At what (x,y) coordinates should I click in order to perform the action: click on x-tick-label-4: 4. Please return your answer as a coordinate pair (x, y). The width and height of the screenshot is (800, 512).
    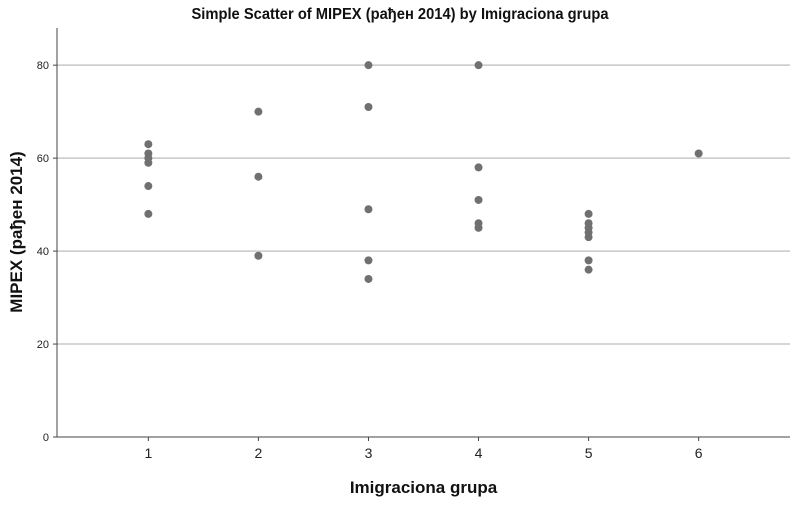
    Looking at the image, I should click on (479, 453).